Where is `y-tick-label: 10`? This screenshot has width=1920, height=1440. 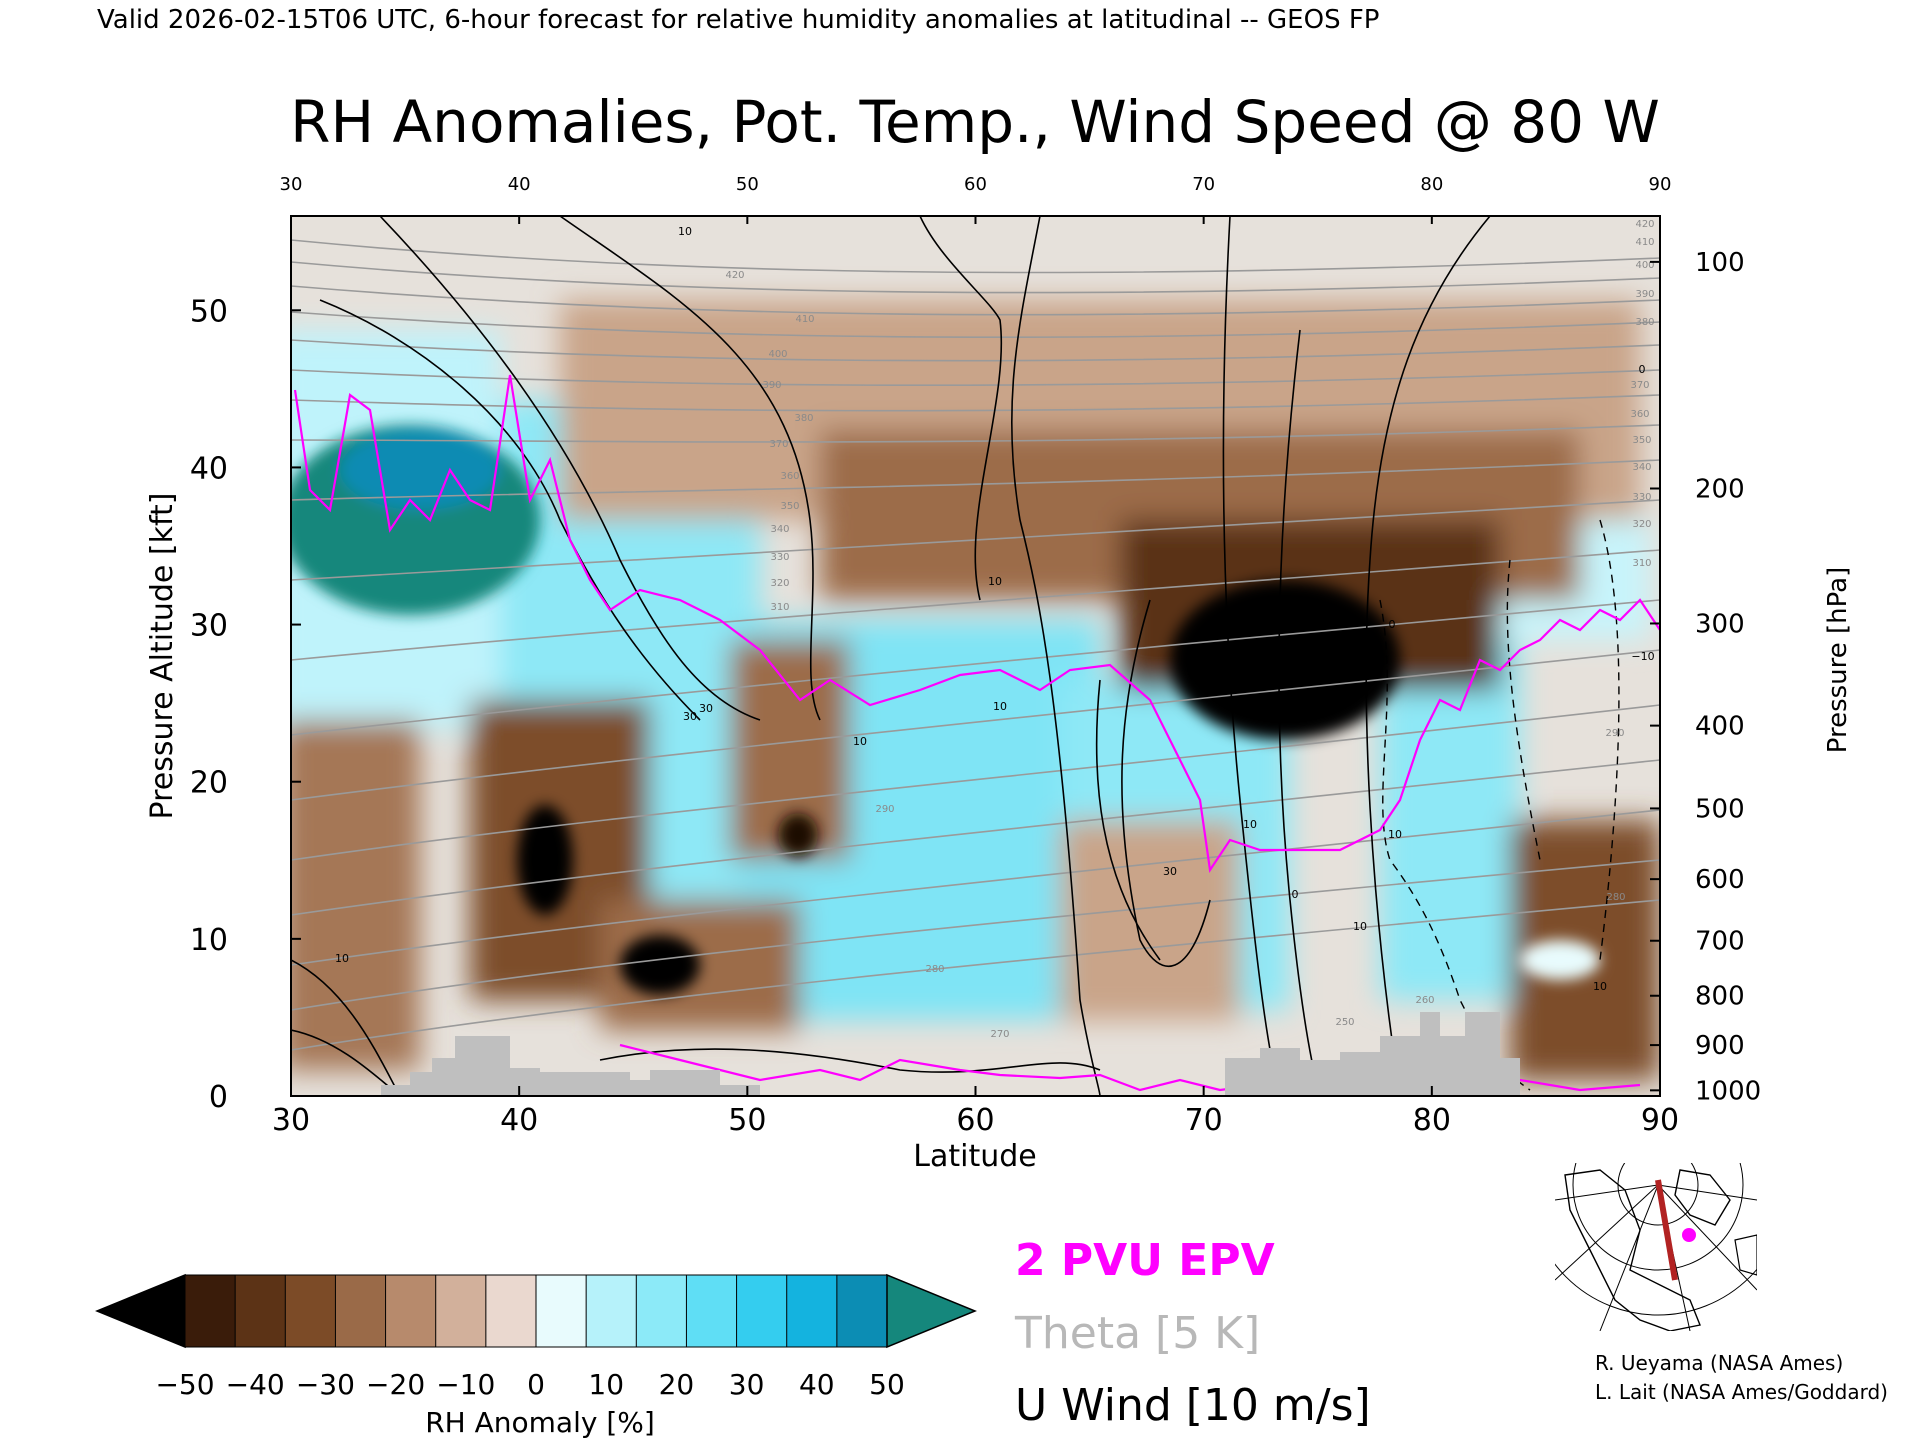 y-tick-label: 10 is located at coordinates (209, 940).